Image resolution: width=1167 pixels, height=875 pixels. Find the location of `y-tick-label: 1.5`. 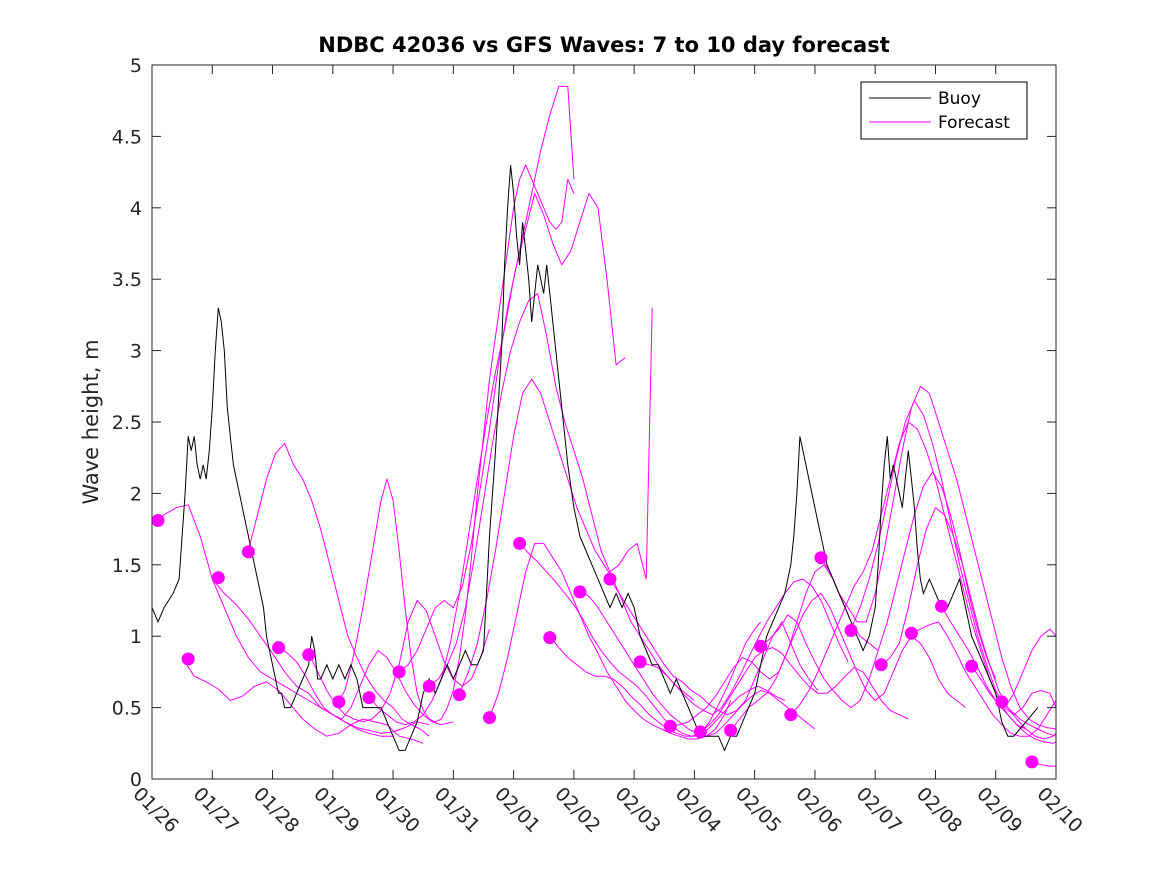

y-tick-label: 1.5 is located at coordinates (127, 566).